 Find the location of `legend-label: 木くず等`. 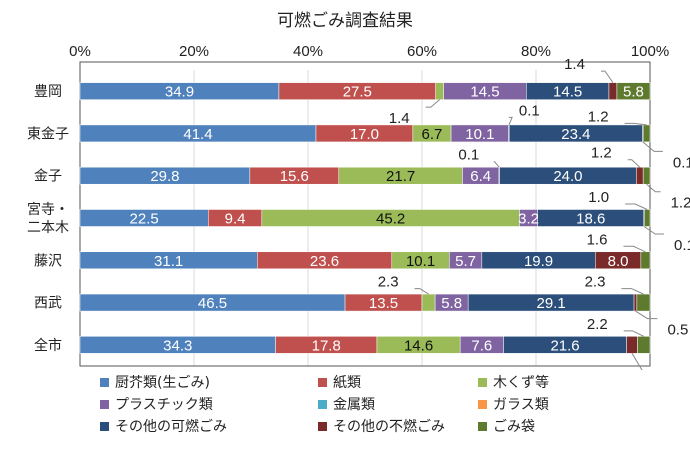

legend-label: 木くず等 is located at coordinates (521, 383).